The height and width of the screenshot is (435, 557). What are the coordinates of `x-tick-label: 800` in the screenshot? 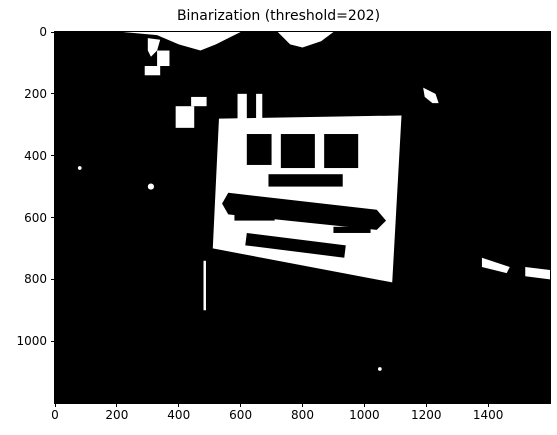 It's located at (302, 415).